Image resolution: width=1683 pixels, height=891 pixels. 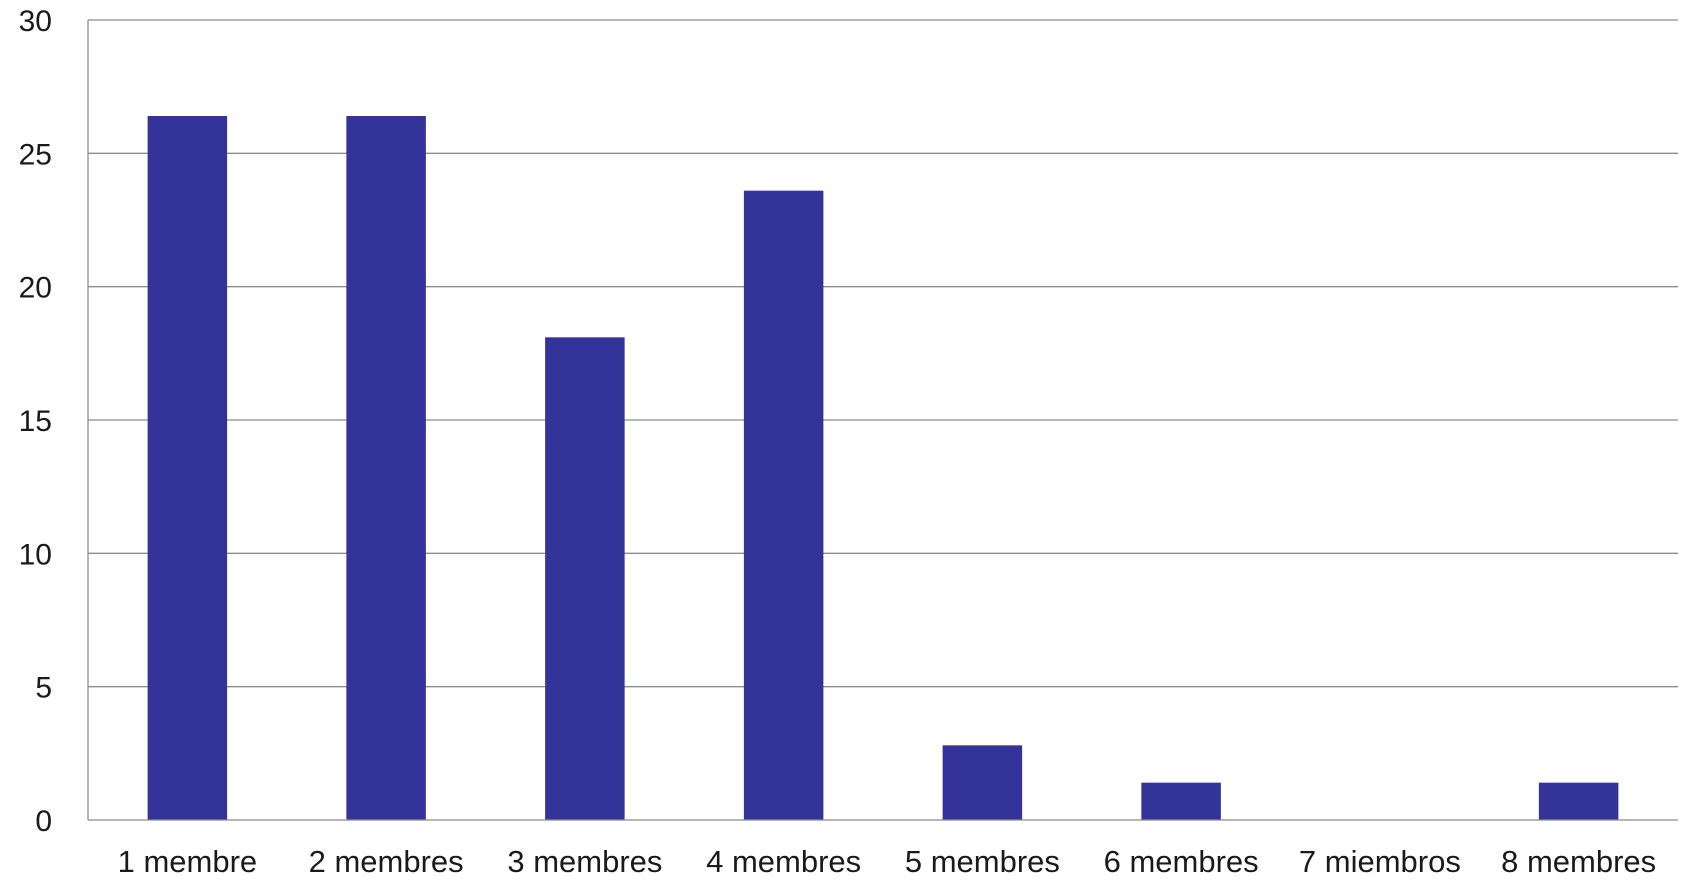 What do you see at coordinates (1380, 861) in the screenshot?
I see `x-tick-label: 7 miembros` at bounding box center [1380, 861].